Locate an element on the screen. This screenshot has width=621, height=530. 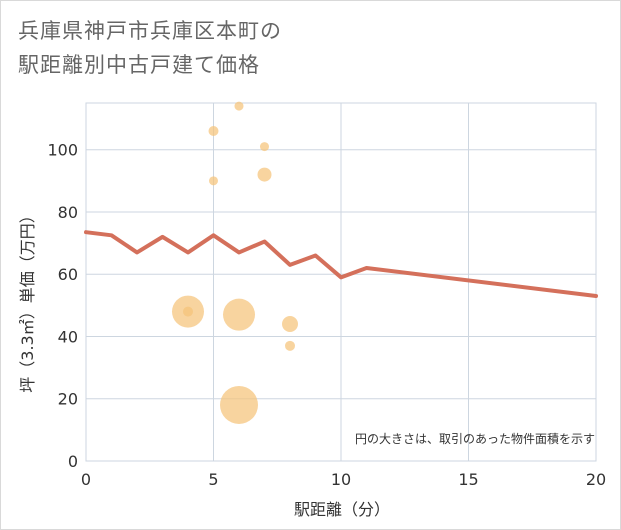
title-line-1: 兵庫県神戸市兵庫区本町の is located at coordinates (150, 31).